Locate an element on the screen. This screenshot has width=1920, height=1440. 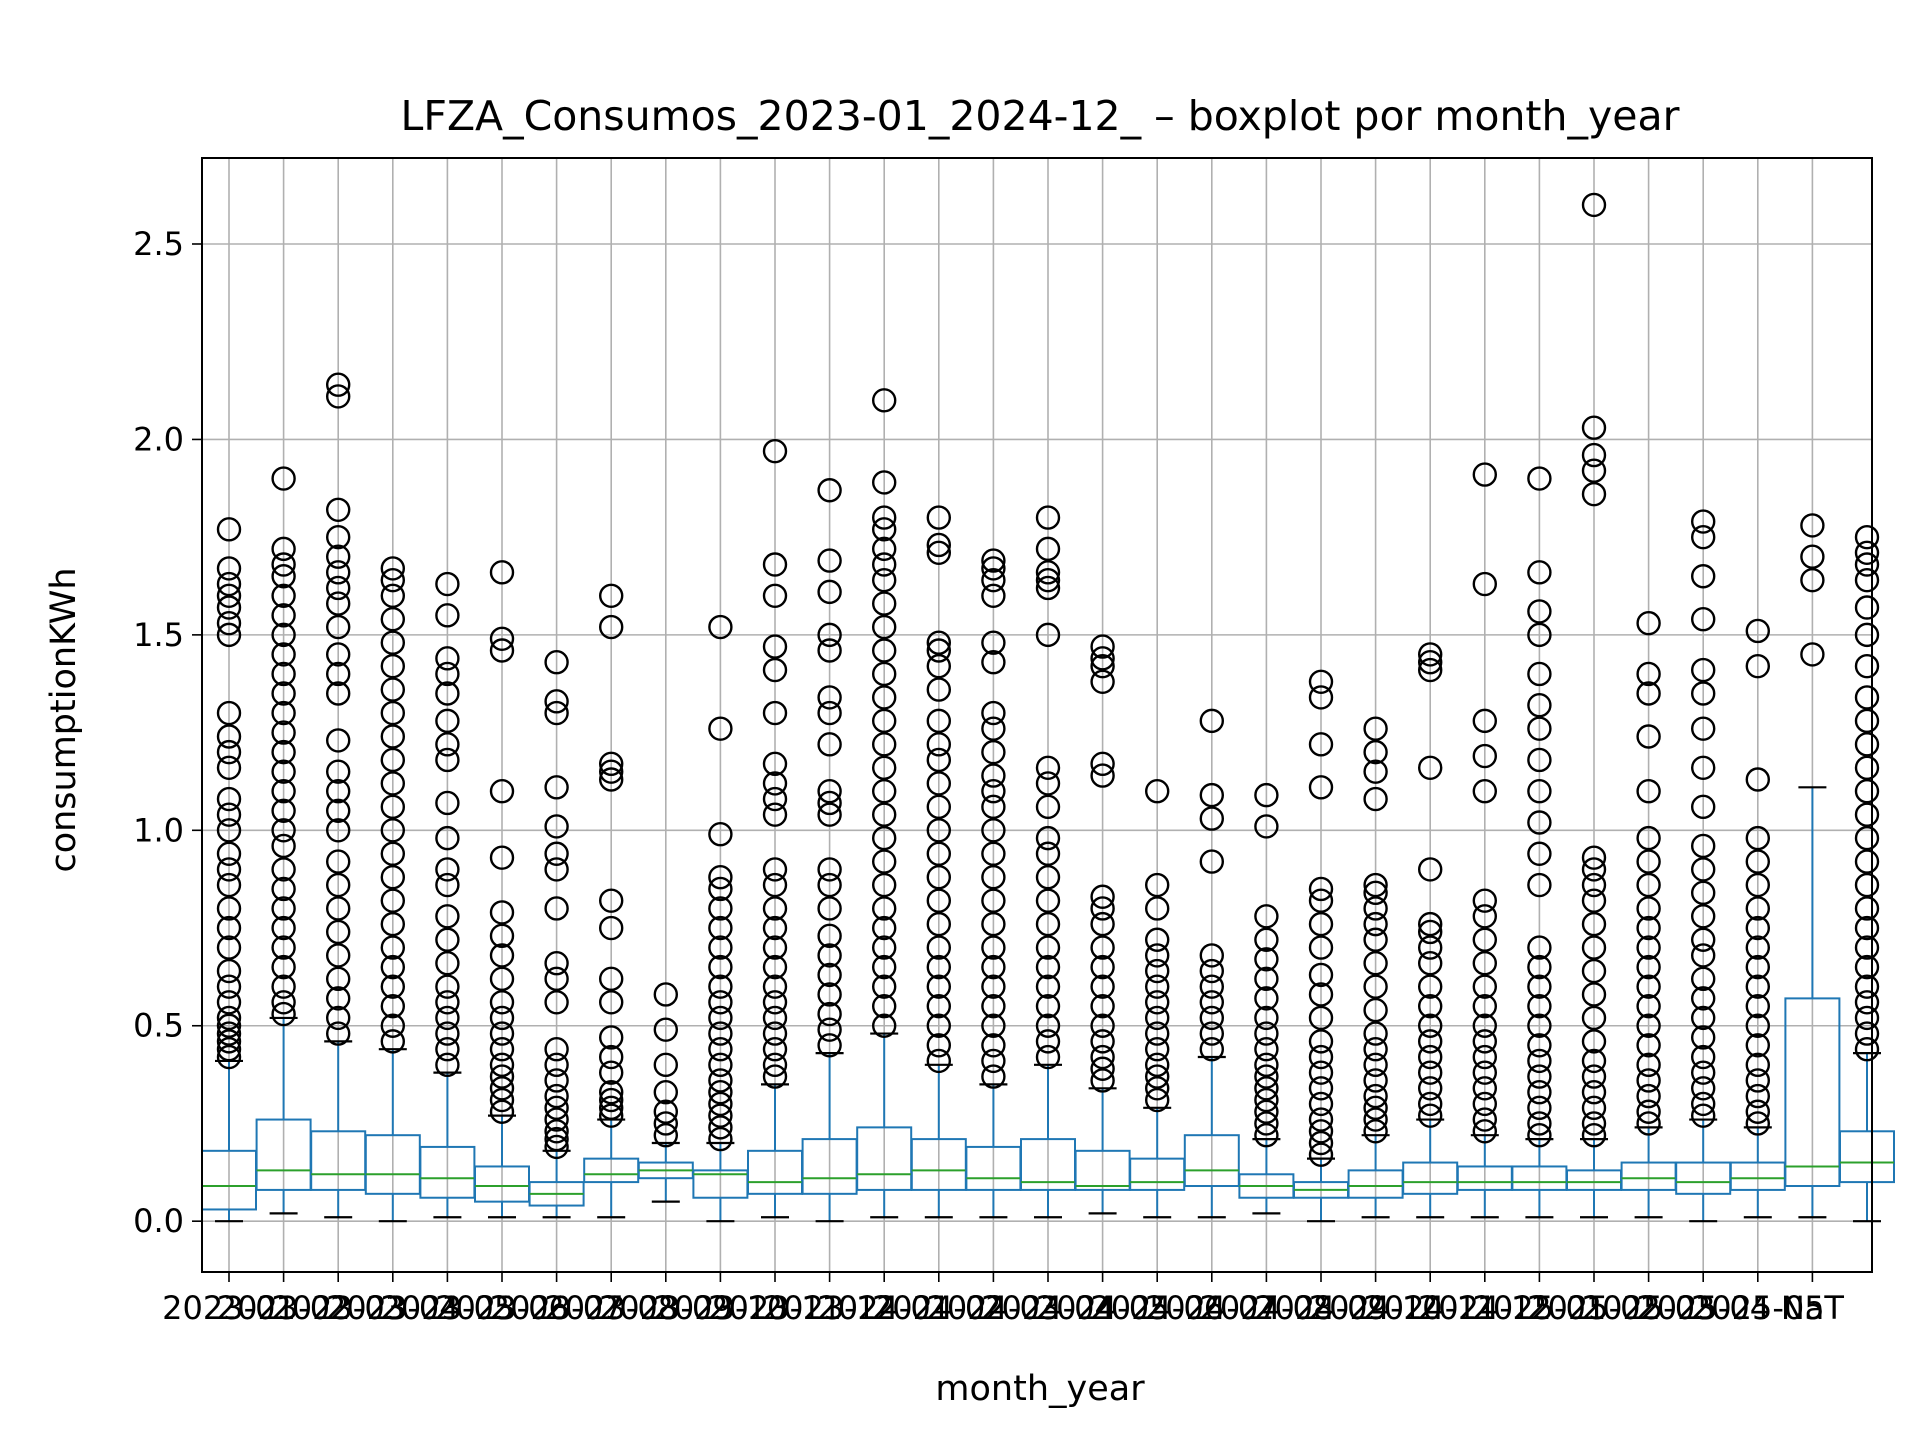
x-tick-label: 2024-06 is located at coordinates (1157, 1308).